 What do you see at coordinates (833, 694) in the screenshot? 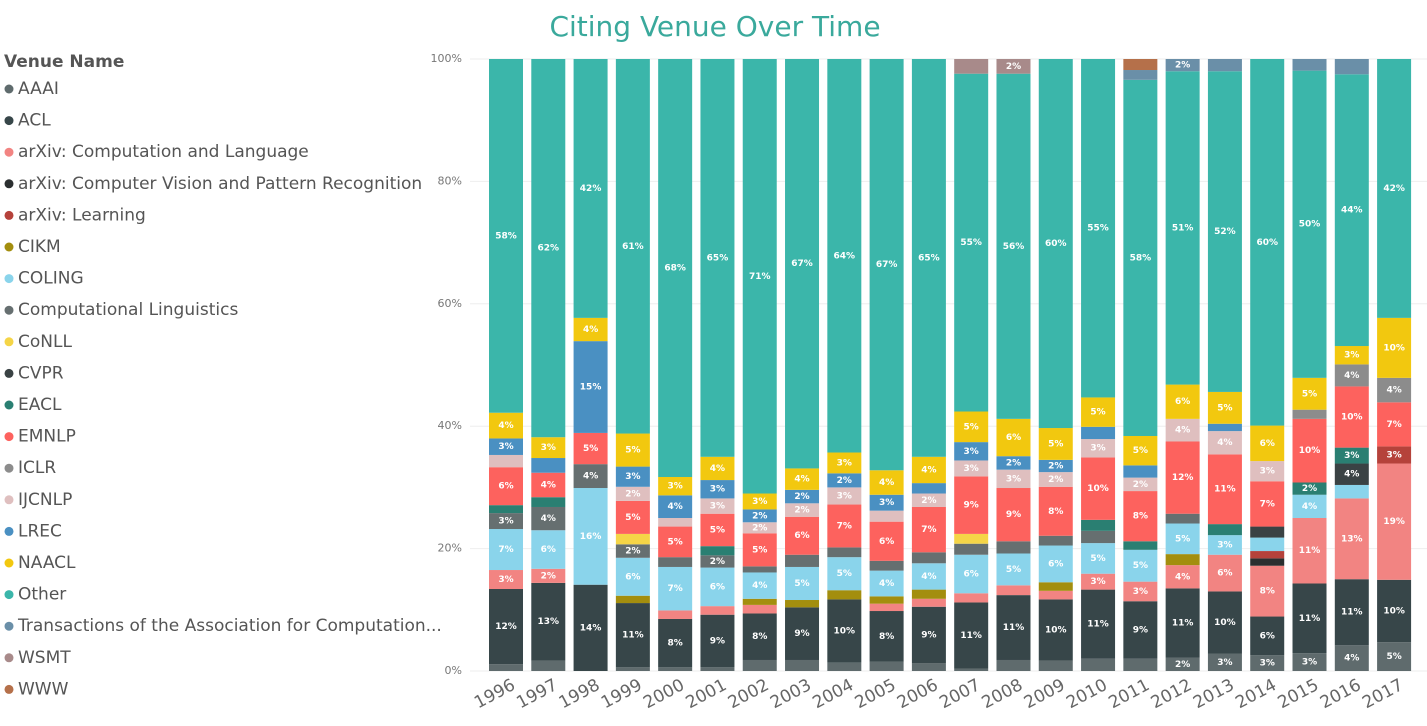
I see `x-tick-label: 2004` at bounding box center [833, 694].